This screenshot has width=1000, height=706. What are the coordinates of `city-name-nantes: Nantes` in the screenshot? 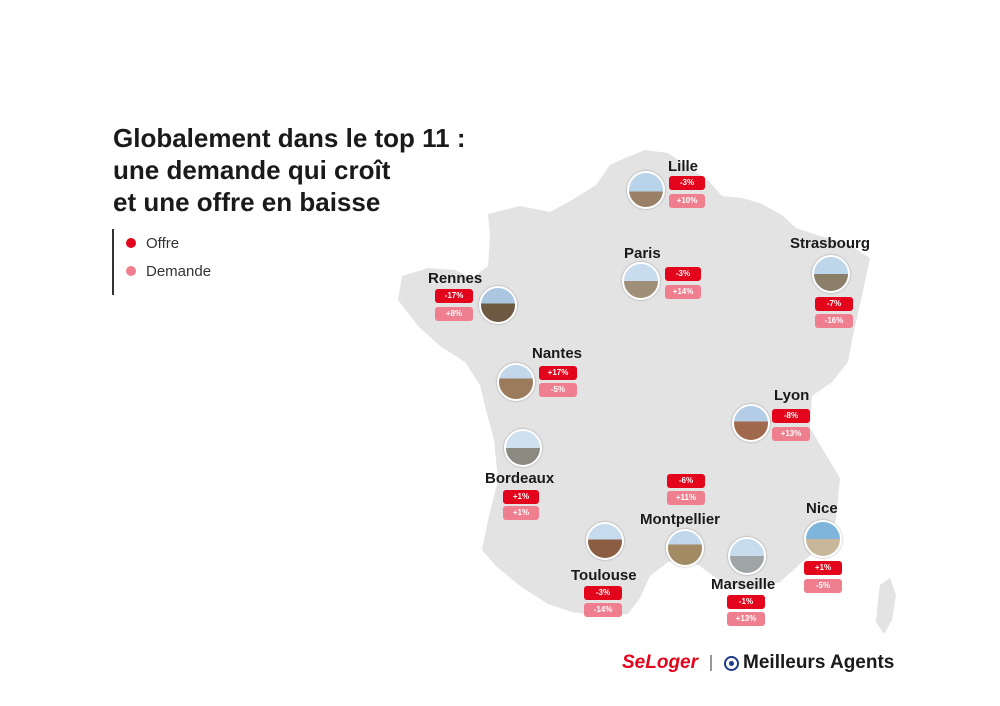 It's located at (557, 353).